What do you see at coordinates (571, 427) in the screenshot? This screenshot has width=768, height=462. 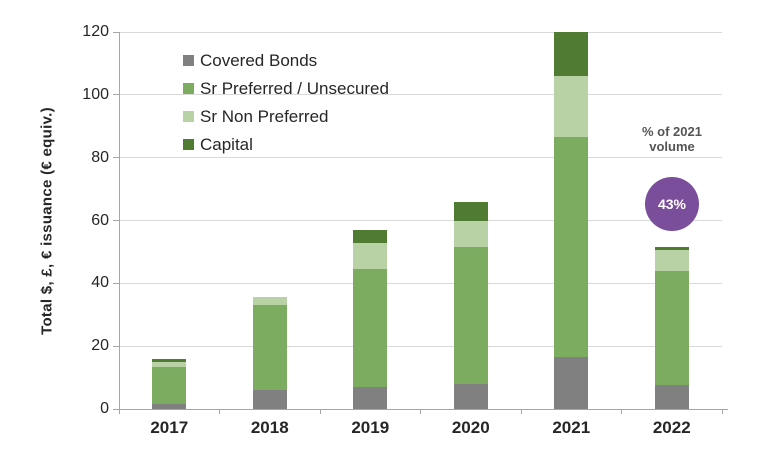 I see `x-axis-category-label: 2021` at bounding box center [571, 427].